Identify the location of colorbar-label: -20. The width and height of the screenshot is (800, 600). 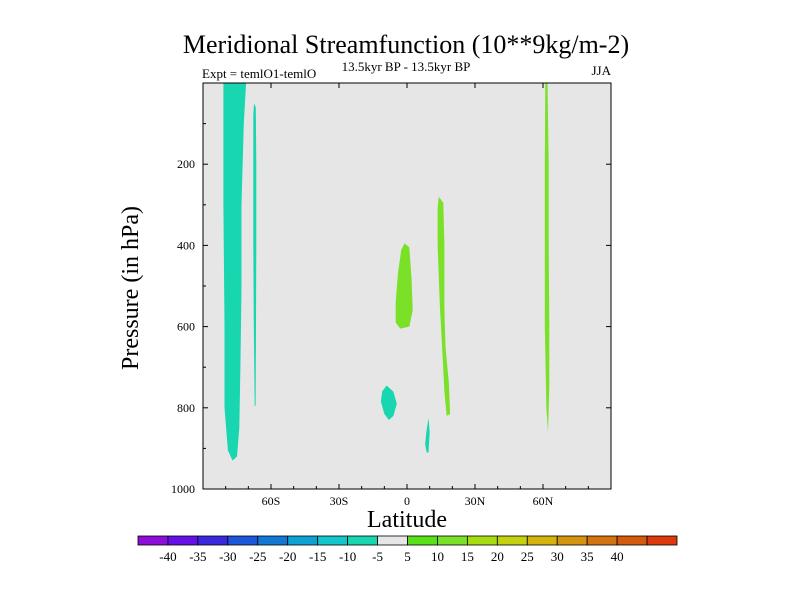
(287, 556).